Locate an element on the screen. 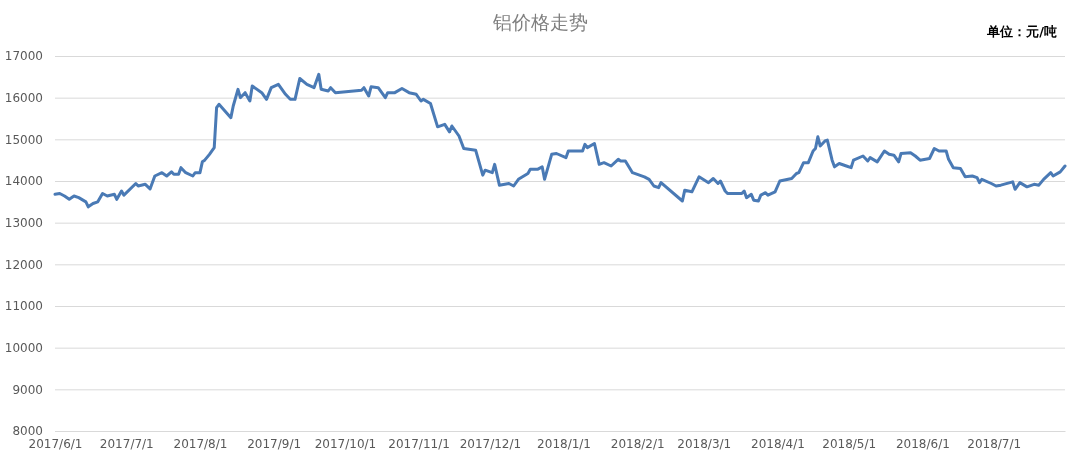 The image size is (1080, 465). y-tick-label: 9000 is located at coordinates (27, 389).